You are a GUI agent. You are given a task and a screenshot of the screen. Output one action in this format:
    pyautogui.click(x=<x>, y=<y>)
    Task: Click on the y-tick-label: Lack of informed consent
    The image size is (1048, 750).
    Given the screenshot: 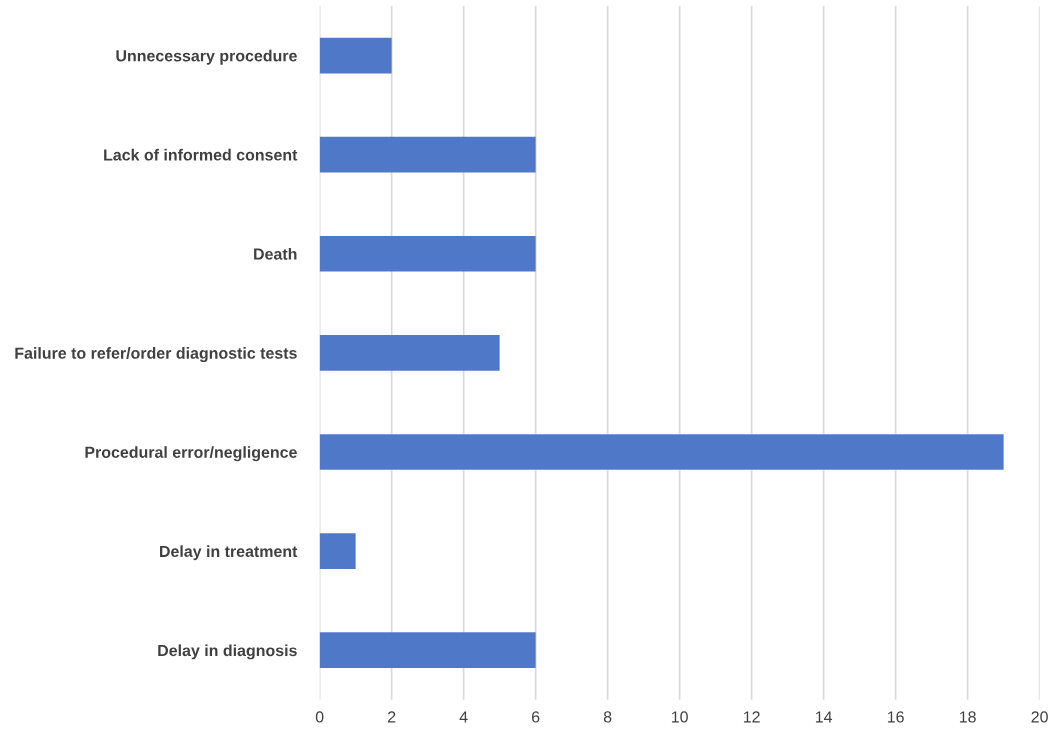 What is the action you would take?
    pyautogui.click(x=201, y=154)
    